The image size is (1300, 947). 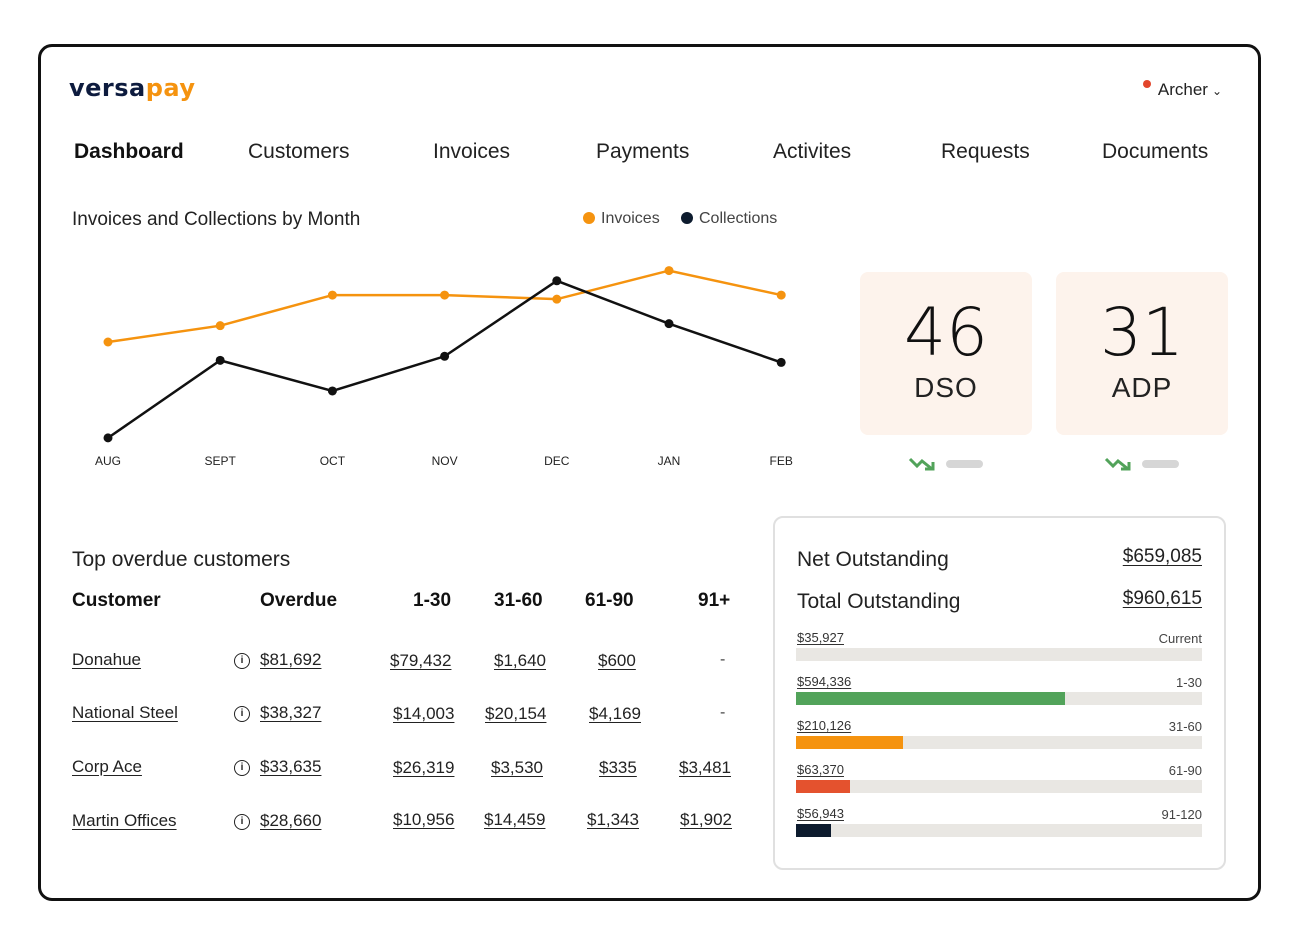 I want to click on bar-bucket-label: 91-120, so click(x=1181, y=814).